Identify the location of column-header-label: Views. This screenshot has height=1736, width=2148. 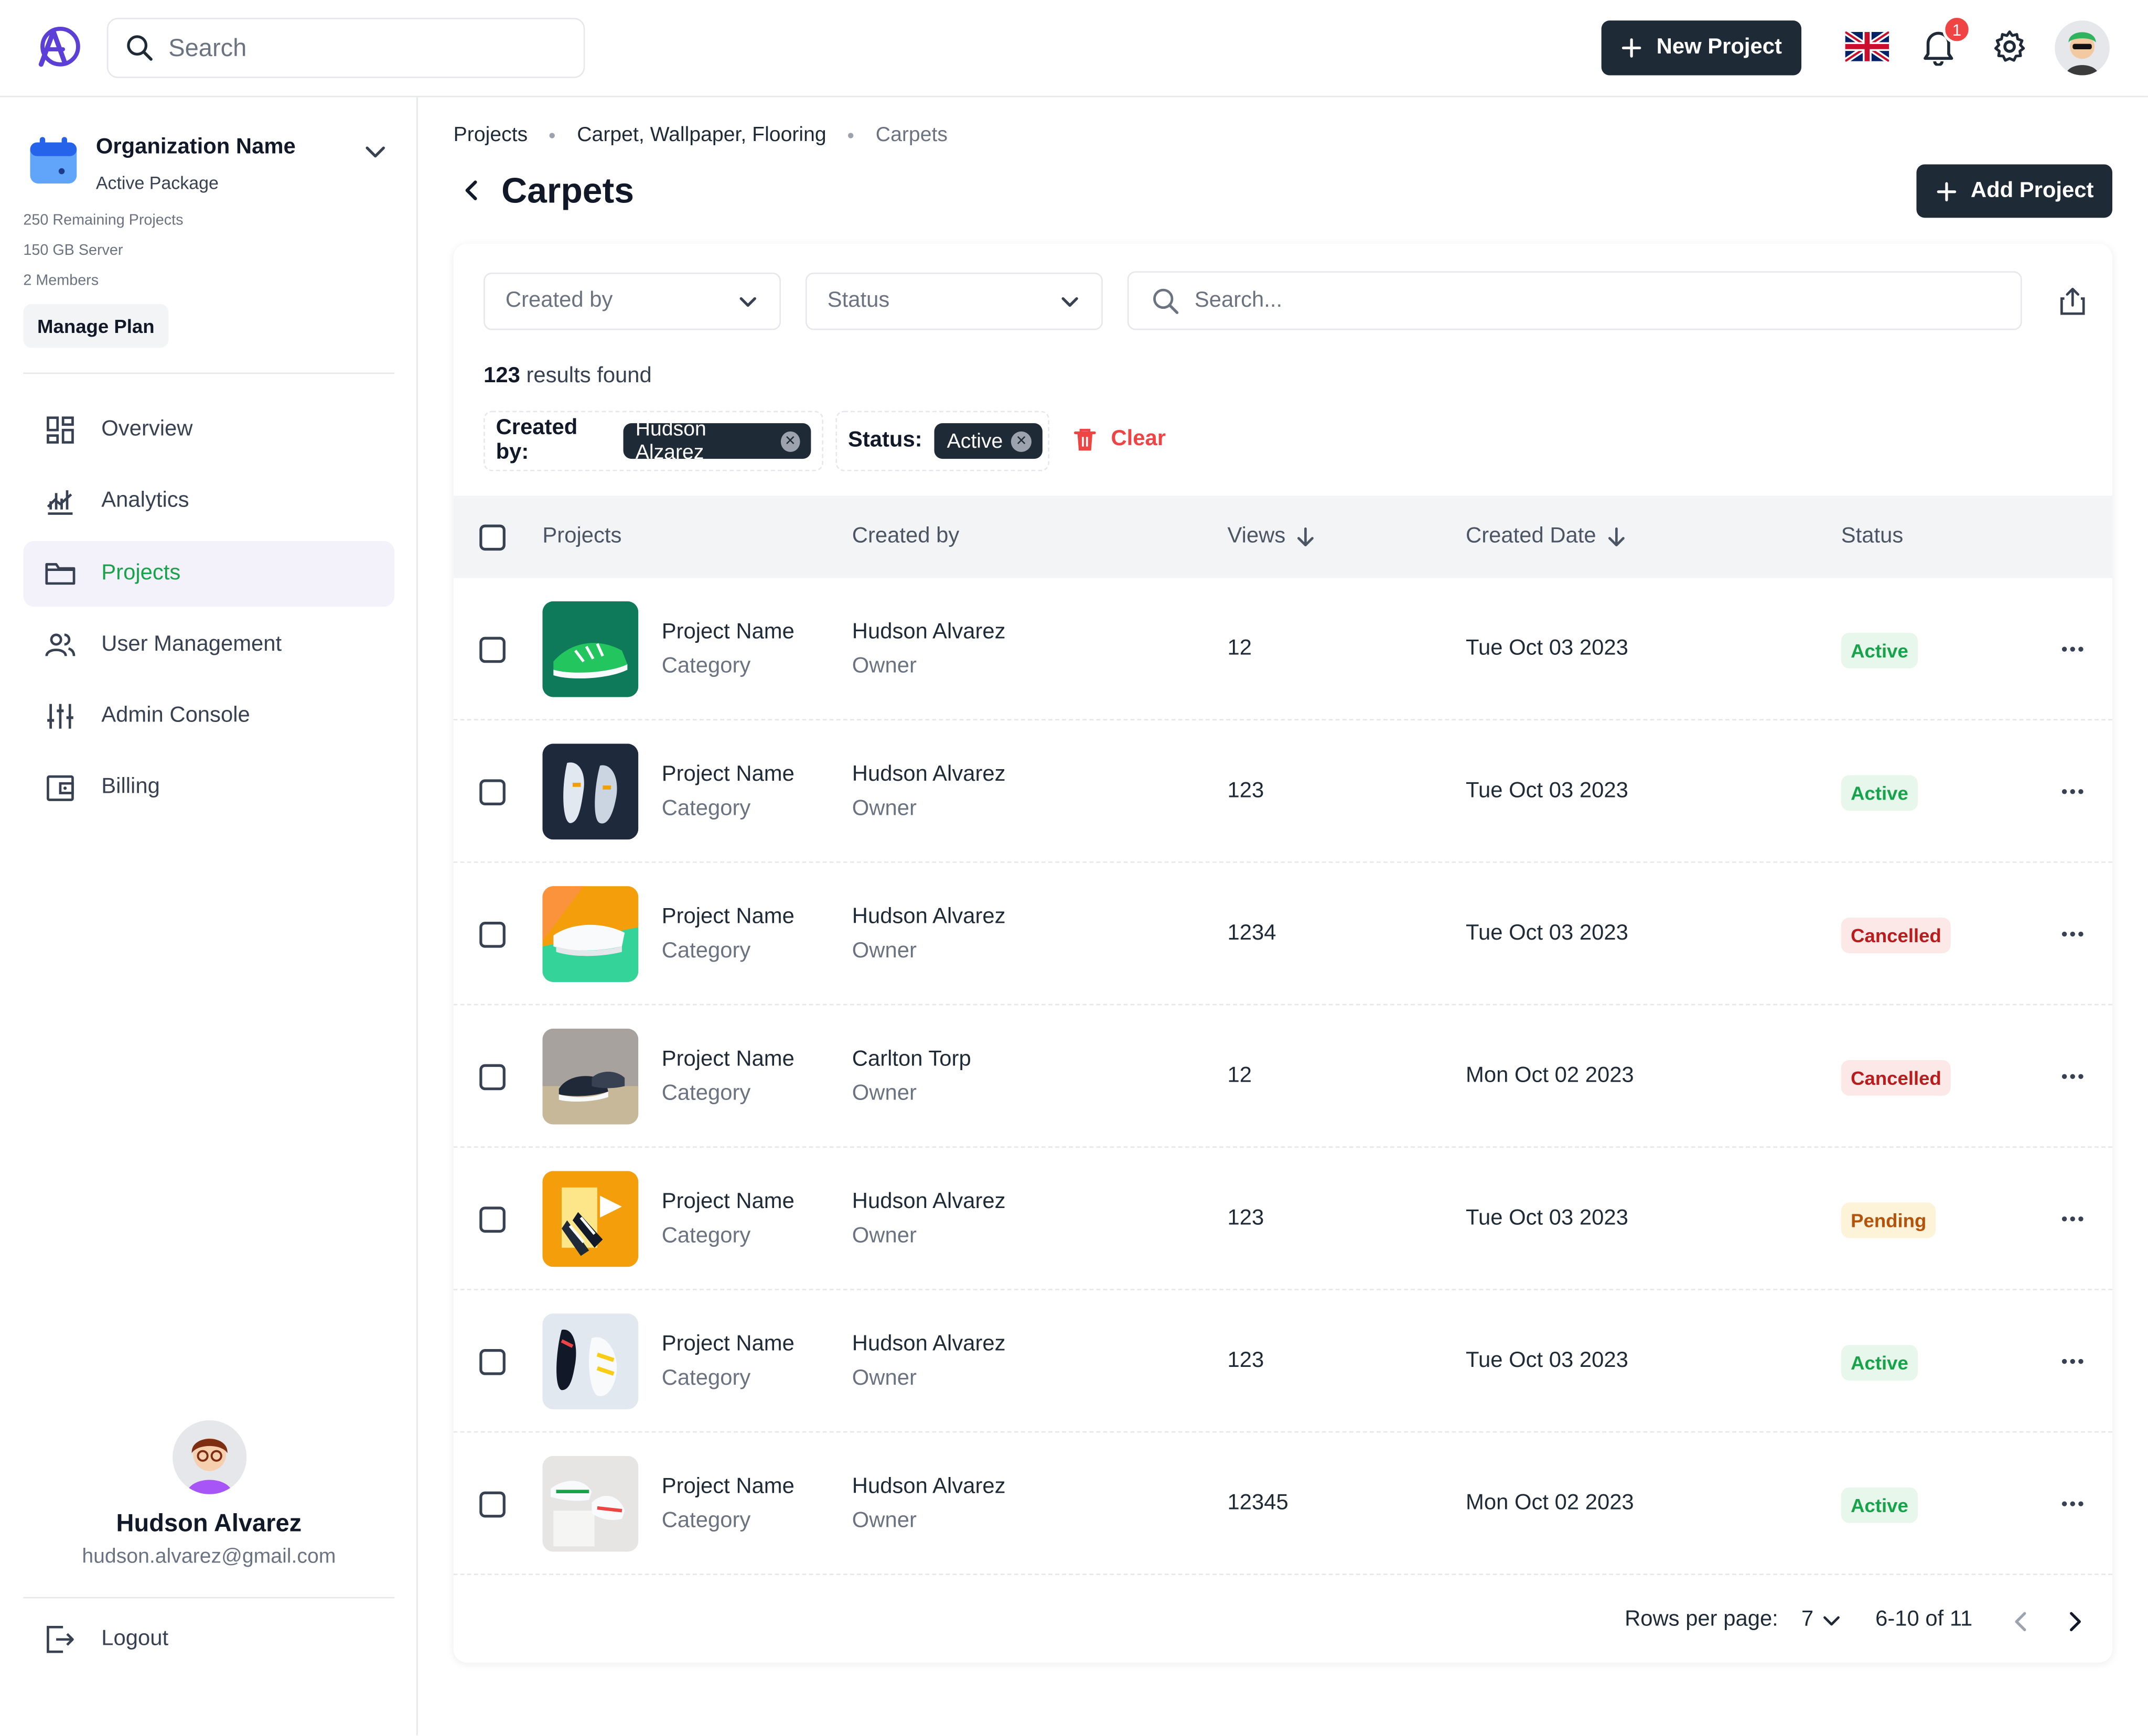
(1256, 536).